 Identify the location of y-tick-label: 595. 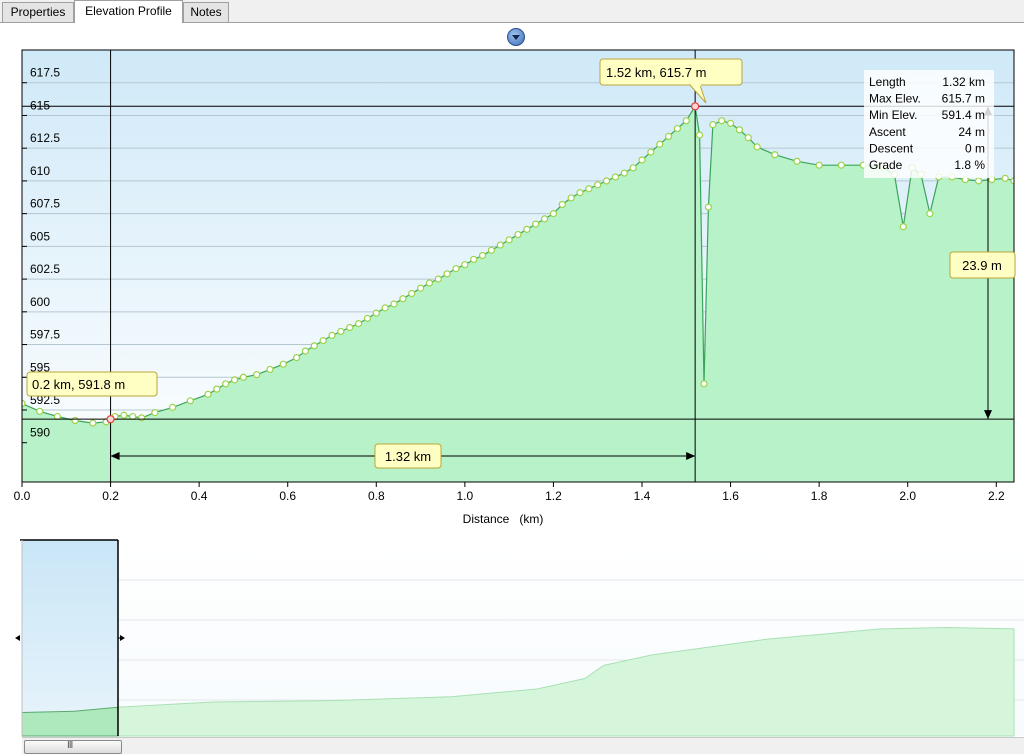
(40, 367).